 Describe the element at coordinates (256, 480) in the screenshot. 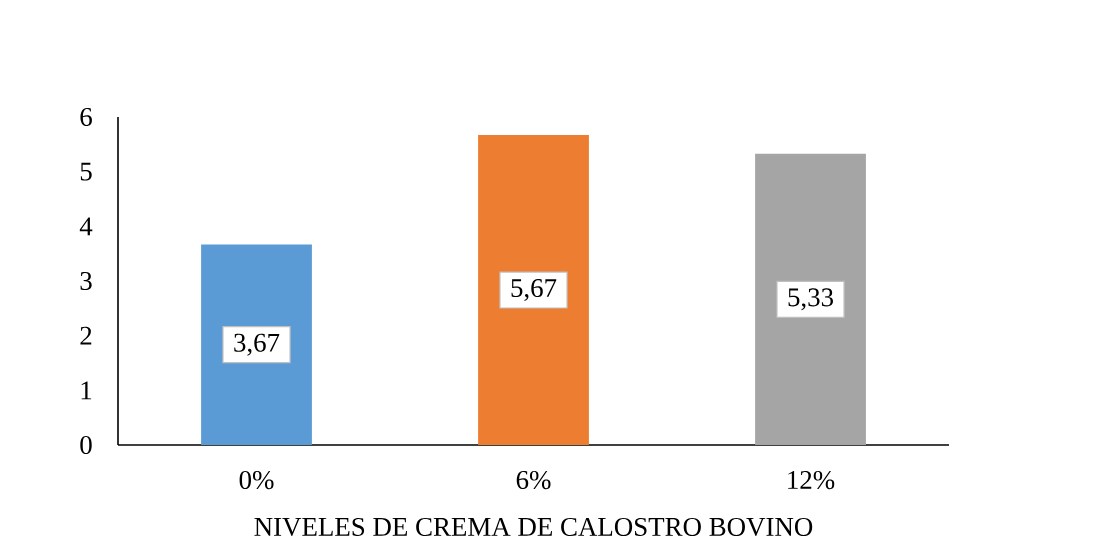

I see `x-tick-label: 0%` at that location.